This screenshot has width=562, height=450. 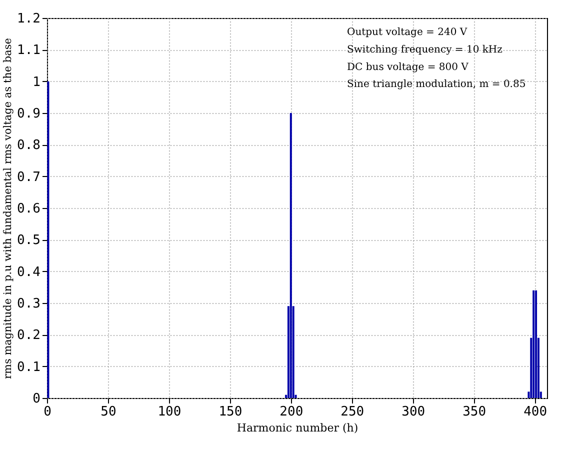 What do you see at coordinates (29, 272) in the screenshot?
I see `y-tick-label: 0.4` at bounding box center [29, 272].